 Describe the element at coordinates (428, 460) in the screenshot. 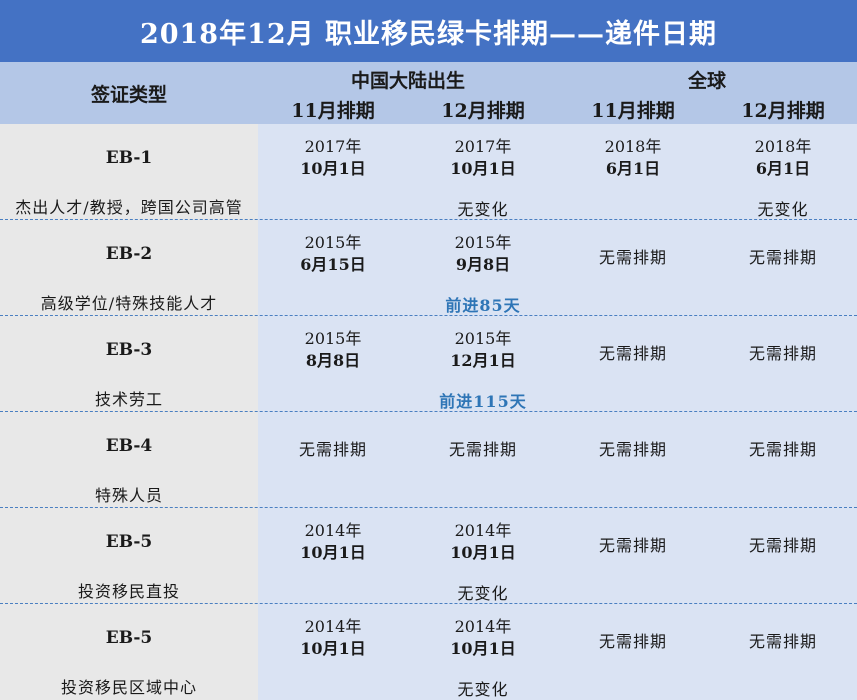

I see `table-row: EB-4 特殊人员 无需排期 无需排期 无需排期 无需排期` at that location.